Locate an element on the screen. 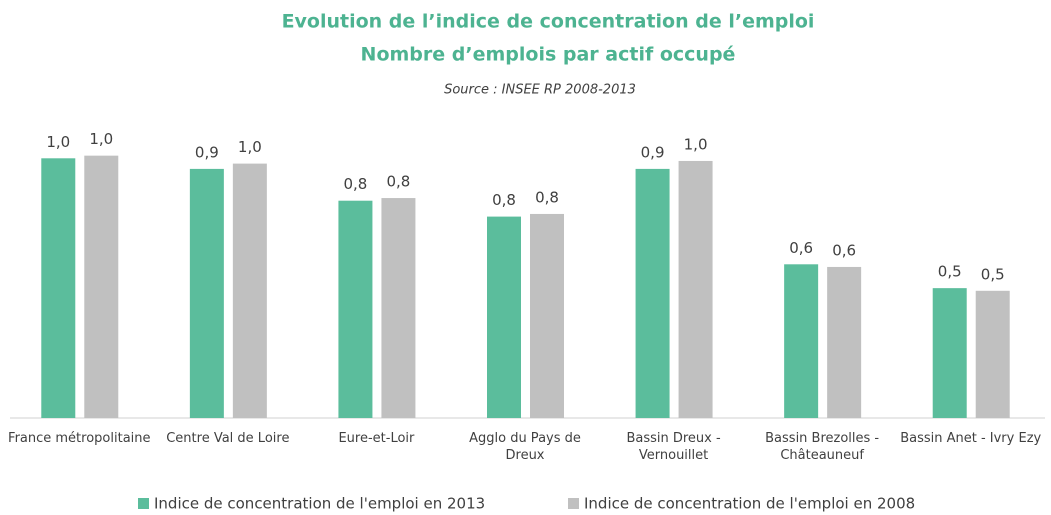 This screenshot has height=515, width=1051. x-label-box: France métropolitaine is located at coordinates (79, 438).